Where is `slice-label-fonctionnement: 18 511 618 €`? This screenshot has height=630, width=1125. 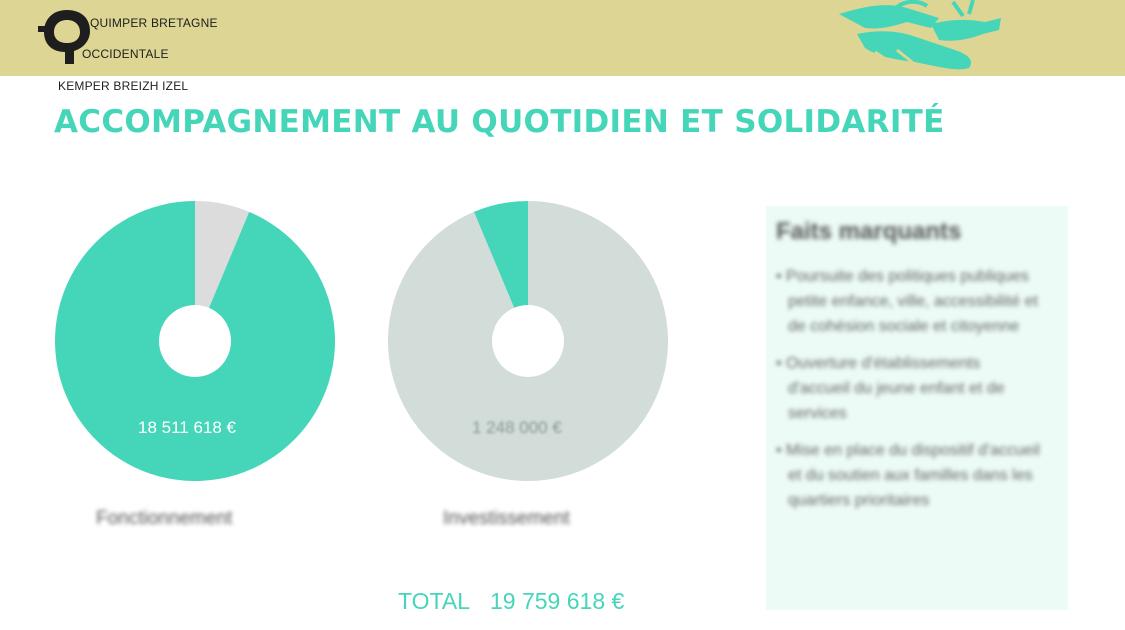 slice-label-fonctionnement: 18 511 618 € is located at coordinates (187, 427).